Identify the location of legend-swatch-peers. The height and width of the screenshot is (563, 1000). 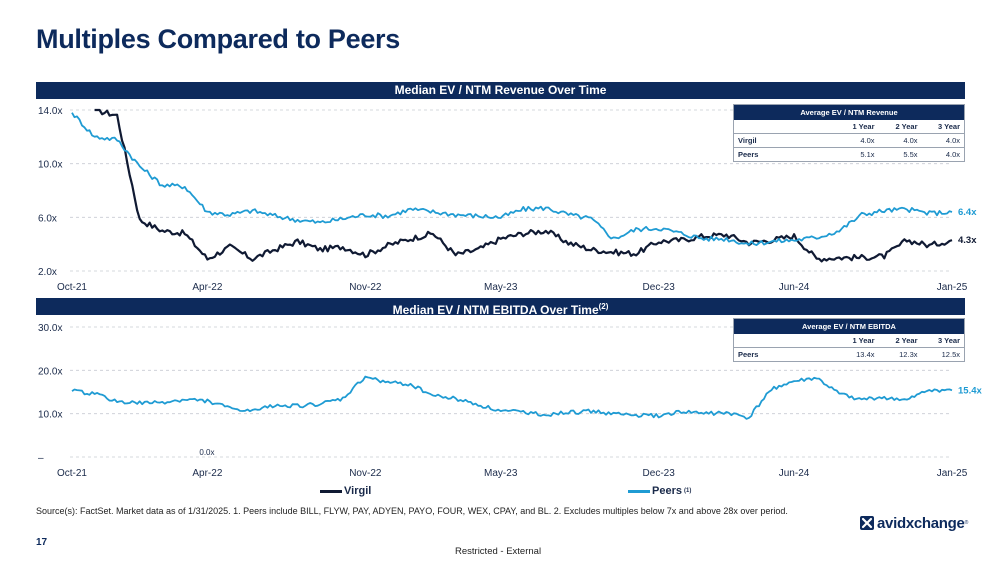
(639, 491).